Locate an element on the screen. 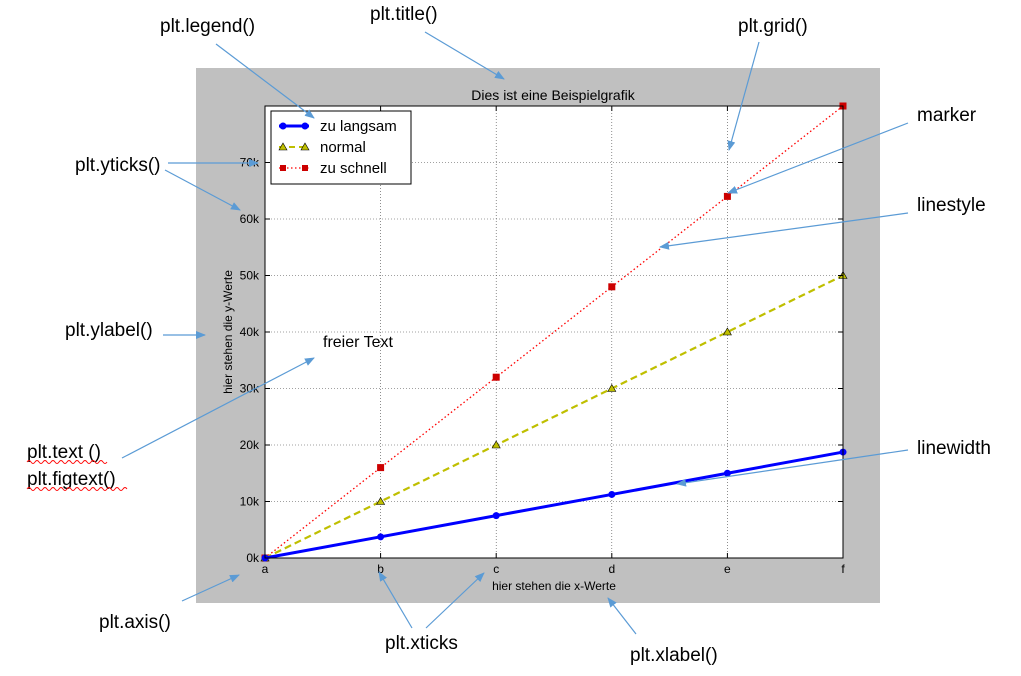 The image size is (1021, 676). callout-linestyle: linestyle is located at coordinates (951, 205).